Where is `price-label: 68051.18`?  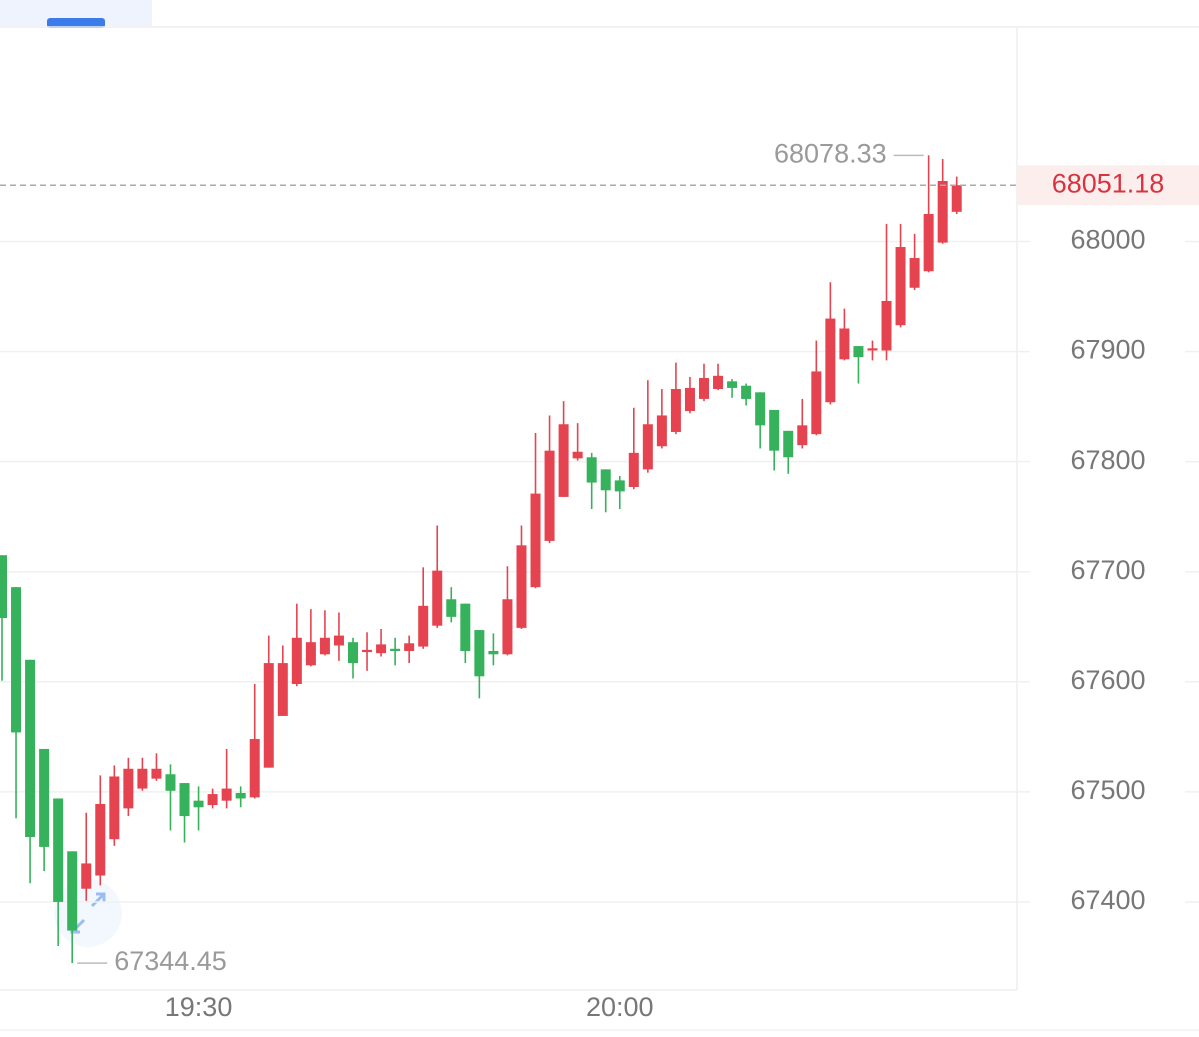 price-label: 68051.18 is located at coordinates (1108, 183).